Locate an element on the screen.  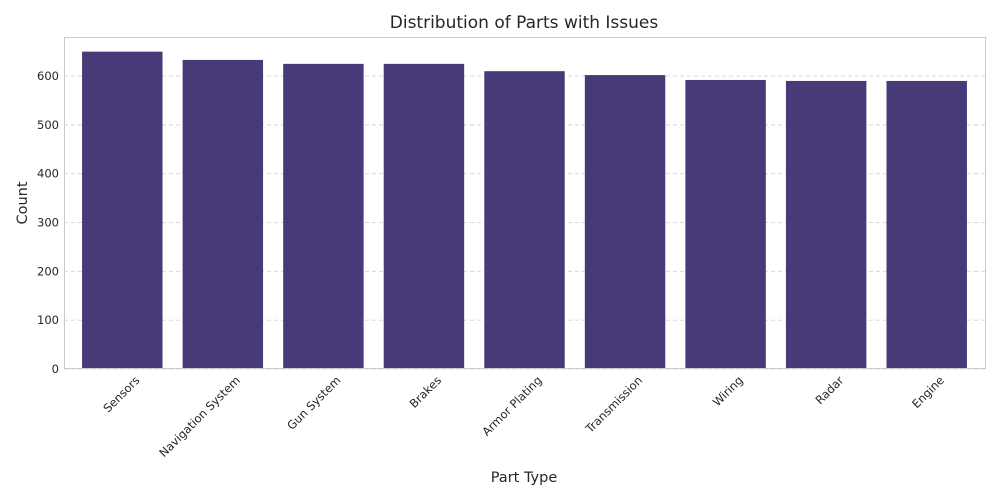
y-tick-label: 300 is located at coordinates (48, 223).